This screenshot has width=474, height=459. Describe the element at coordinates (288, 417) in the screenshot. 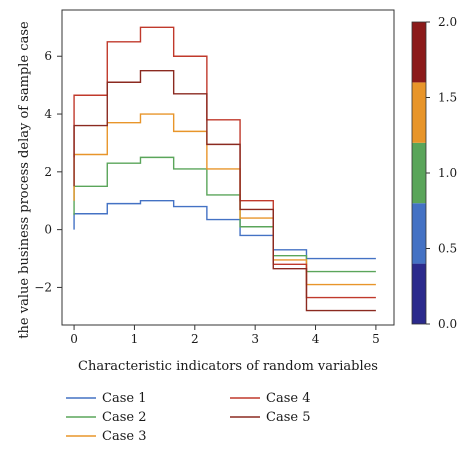

I see `legend-label: Case 5` at that location.